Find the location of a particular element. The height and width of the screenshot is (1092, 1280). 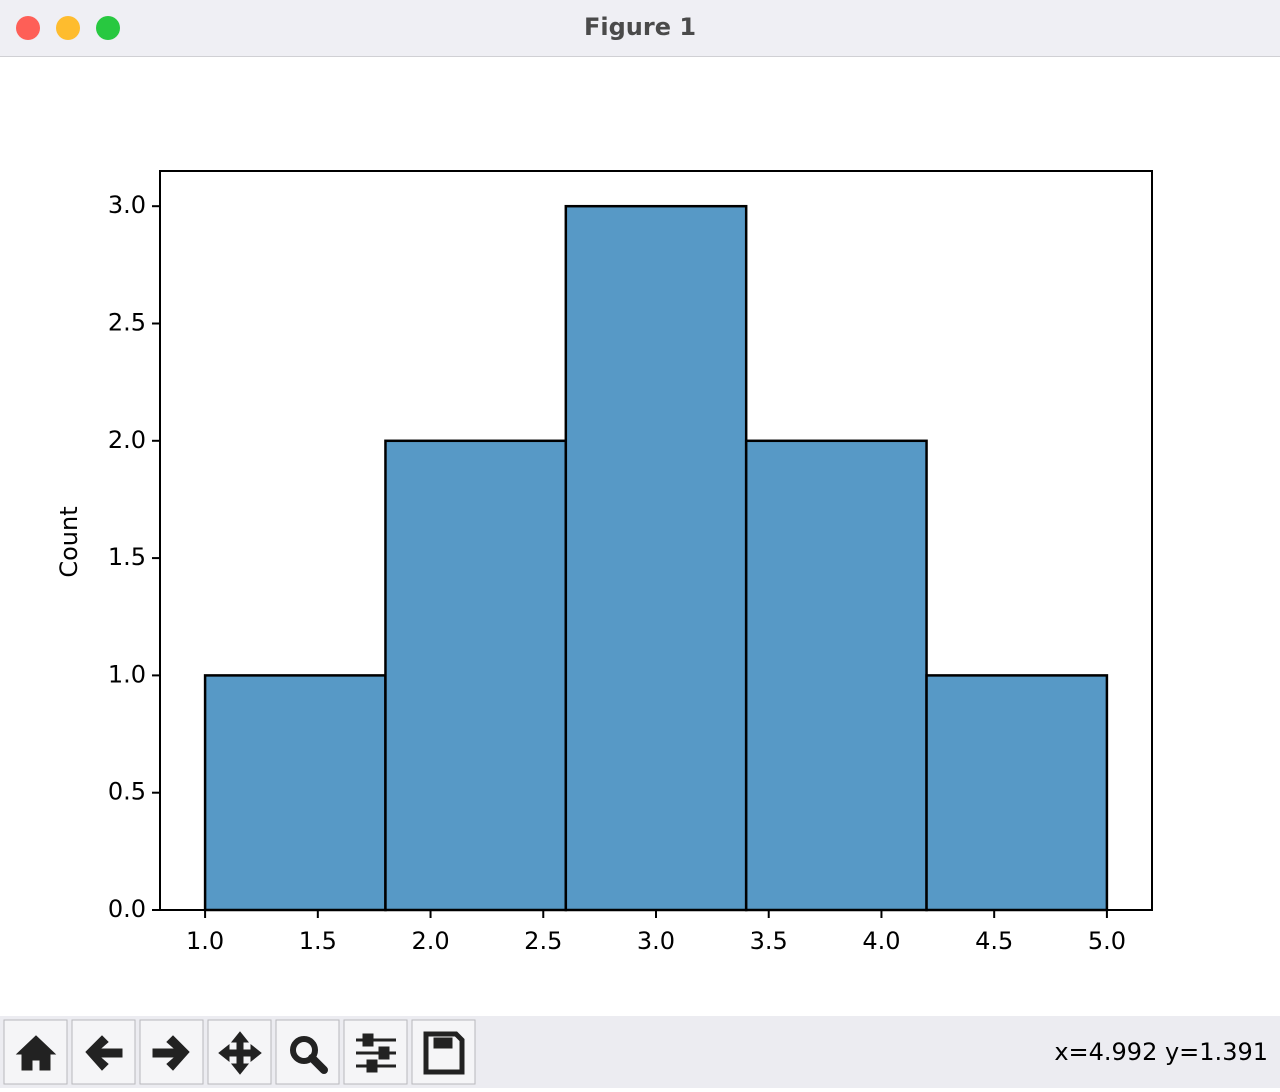

pan-icon is located at coordinates (240, 1053).